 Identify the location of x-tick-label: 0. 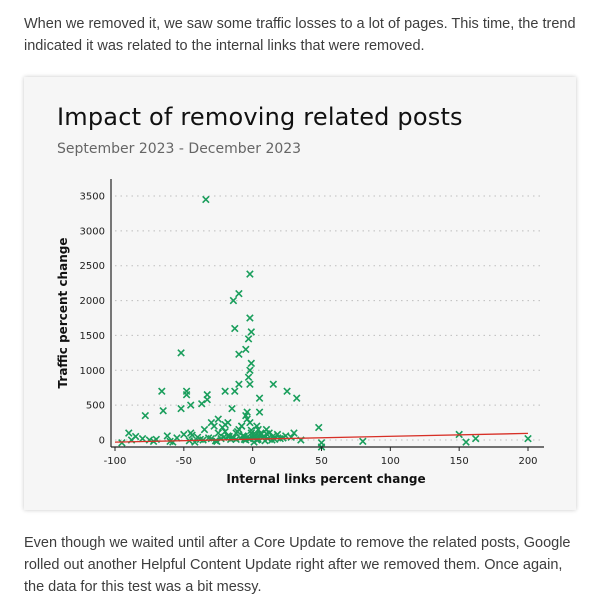
(252, 461).